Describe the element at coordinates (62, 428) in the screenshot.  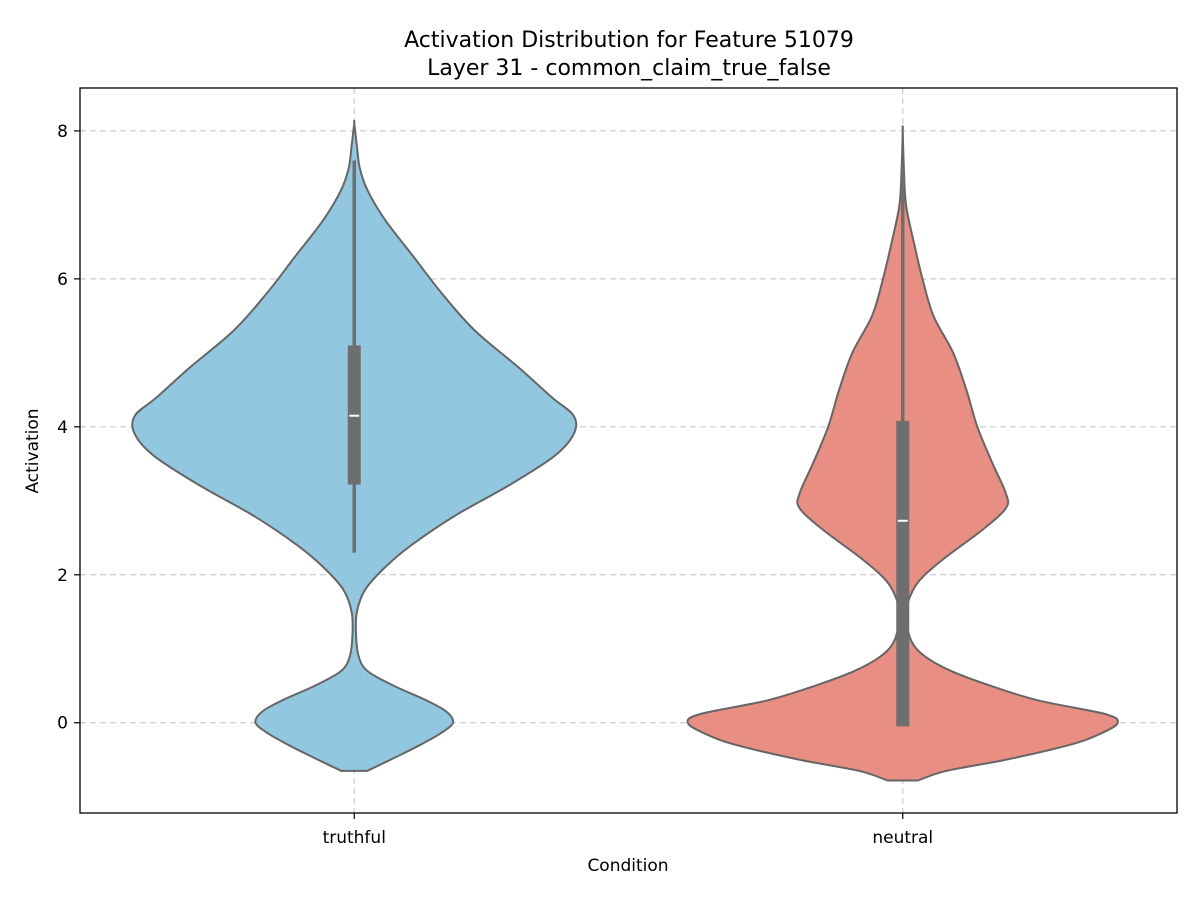
I see `y-tick-label: 4` at that location.